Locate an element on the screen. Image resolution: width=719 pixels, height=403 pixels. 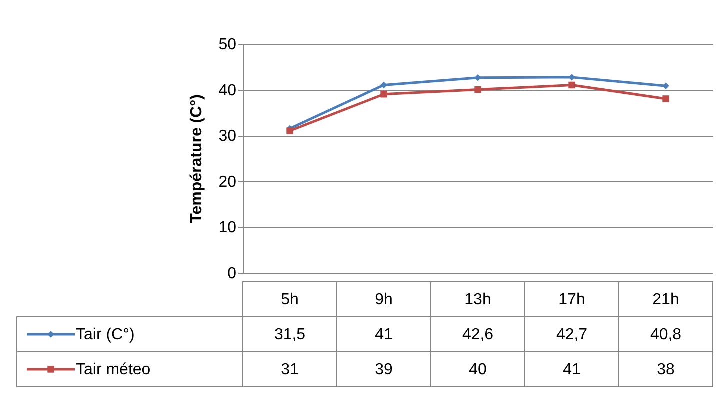
y-tick-label: 20 is located at coordinates (227, 182).